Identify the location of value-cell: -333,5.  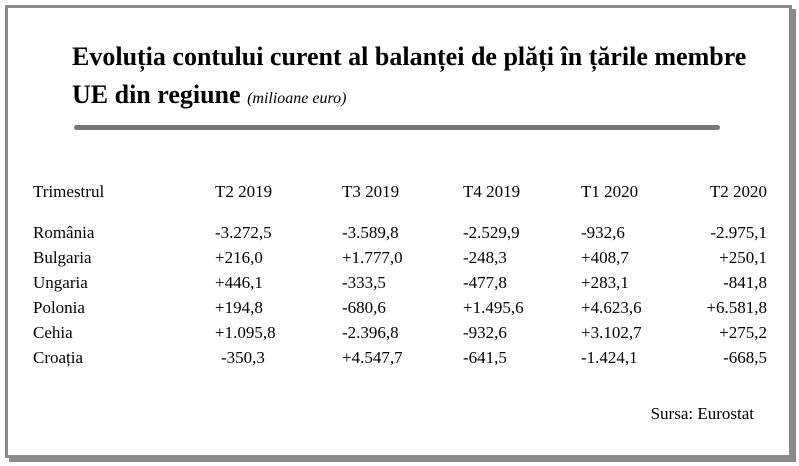
(364, 282).